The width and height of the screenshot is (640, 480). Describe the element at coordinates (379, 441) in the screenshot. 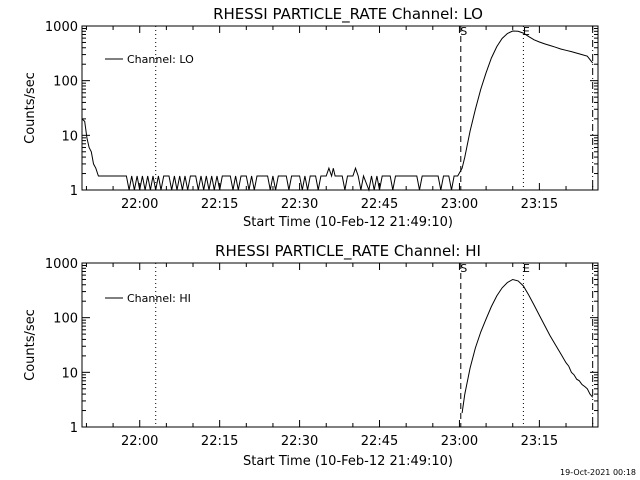

I see `hi-x-tick-label: 22:45` at that location.